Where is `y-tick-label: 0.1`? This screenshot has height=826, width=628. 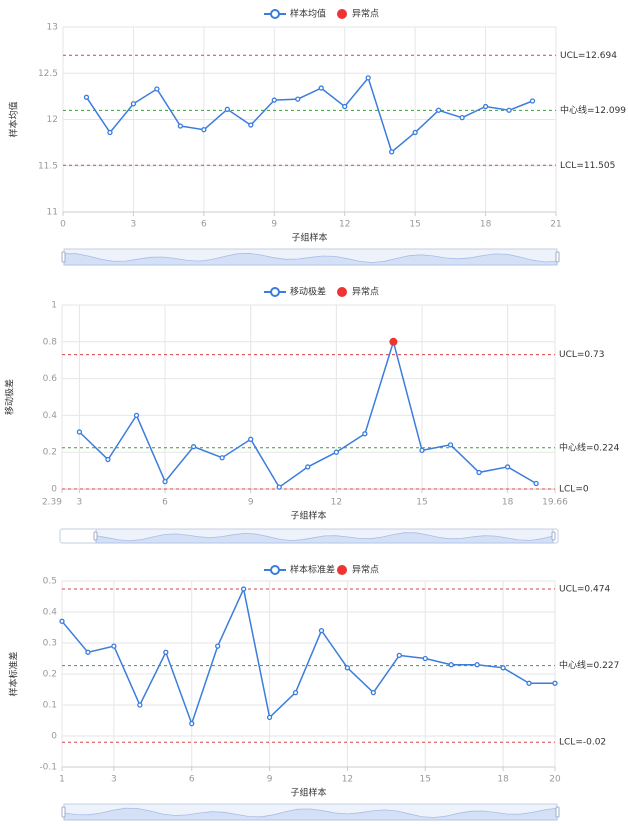 y-tick-label: 0.1 is located at coordinates (50, 706).